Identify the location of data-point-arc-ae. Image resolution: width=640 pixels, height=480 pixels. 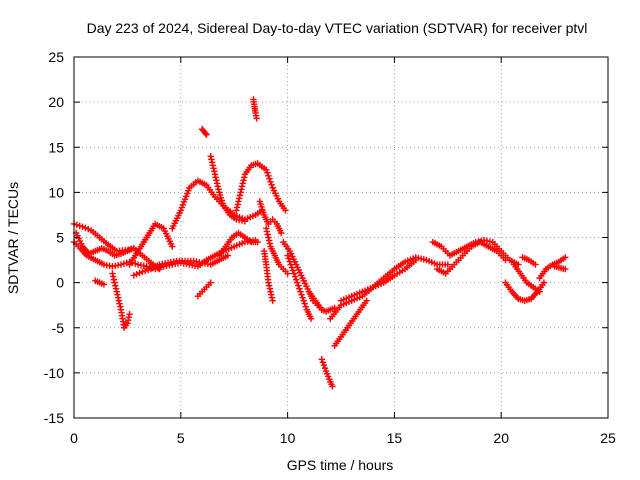
(565, 269).